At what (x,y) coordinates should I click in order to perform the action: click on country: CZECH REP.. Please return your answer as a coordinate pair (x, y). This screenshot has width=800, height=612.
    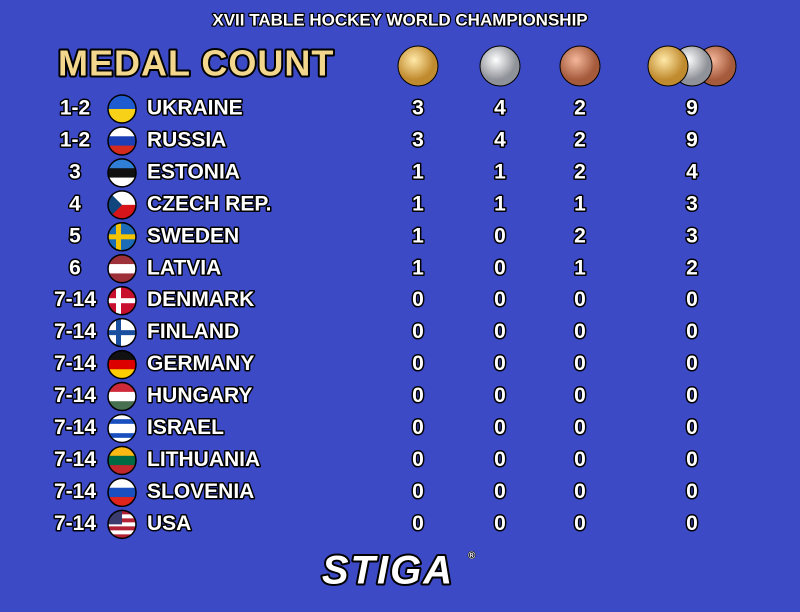
    Looking at the image, I should click on (209, 203).